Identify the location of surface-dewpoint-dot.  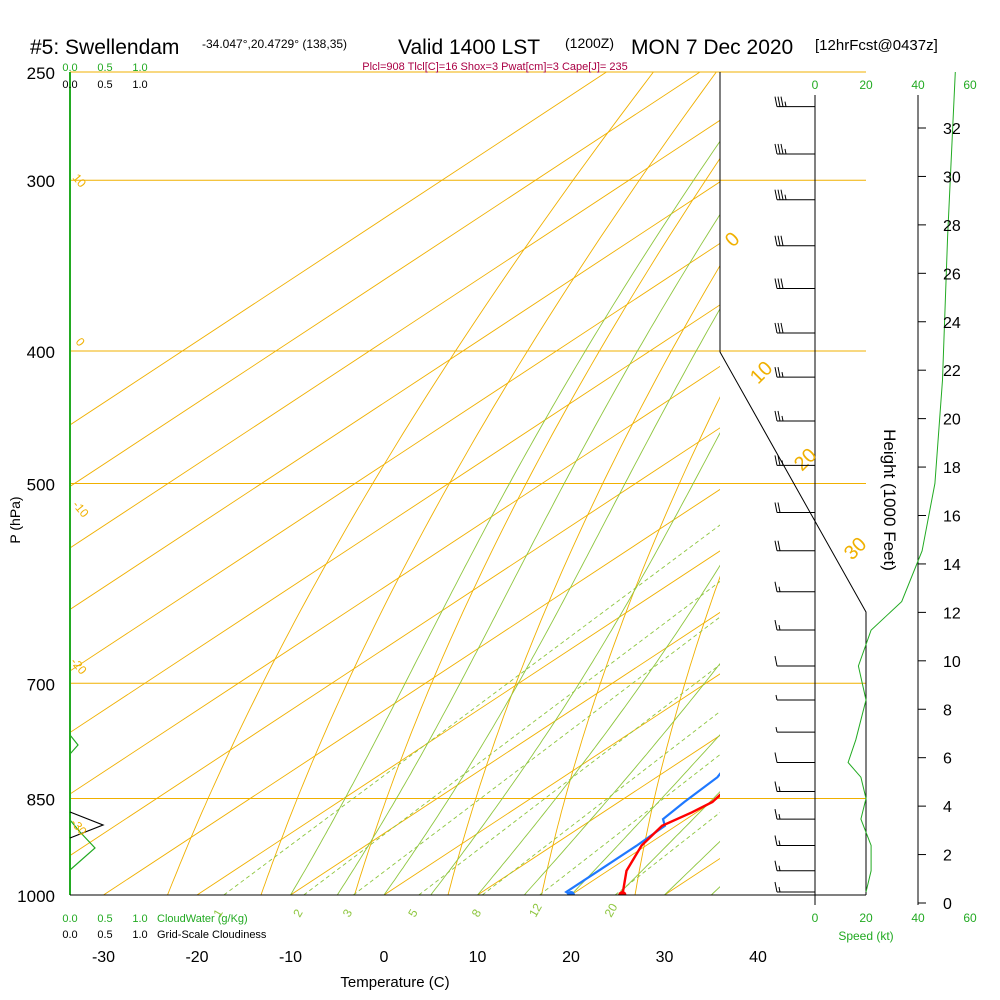
(571, 893).